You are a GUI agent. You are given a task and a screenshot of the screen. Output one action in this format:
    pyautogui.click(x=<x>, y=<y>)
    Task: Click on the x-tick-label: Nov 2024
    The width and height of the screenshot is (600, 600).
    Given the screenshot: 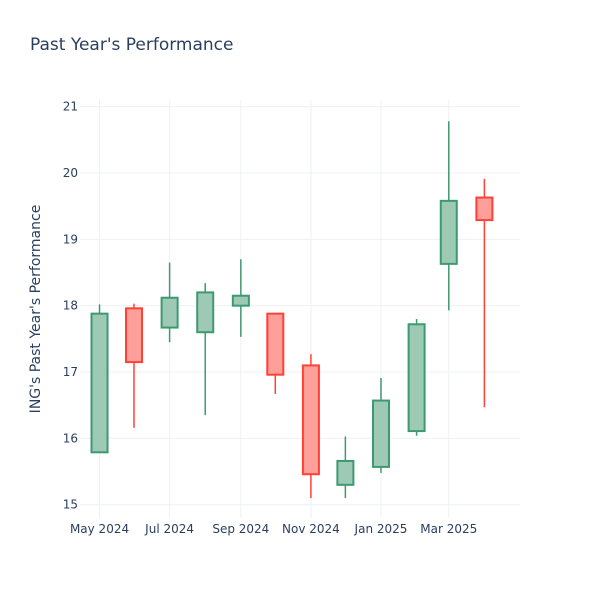 What is the action you would take?
    pyautogui.click(x=311, y=529)
    